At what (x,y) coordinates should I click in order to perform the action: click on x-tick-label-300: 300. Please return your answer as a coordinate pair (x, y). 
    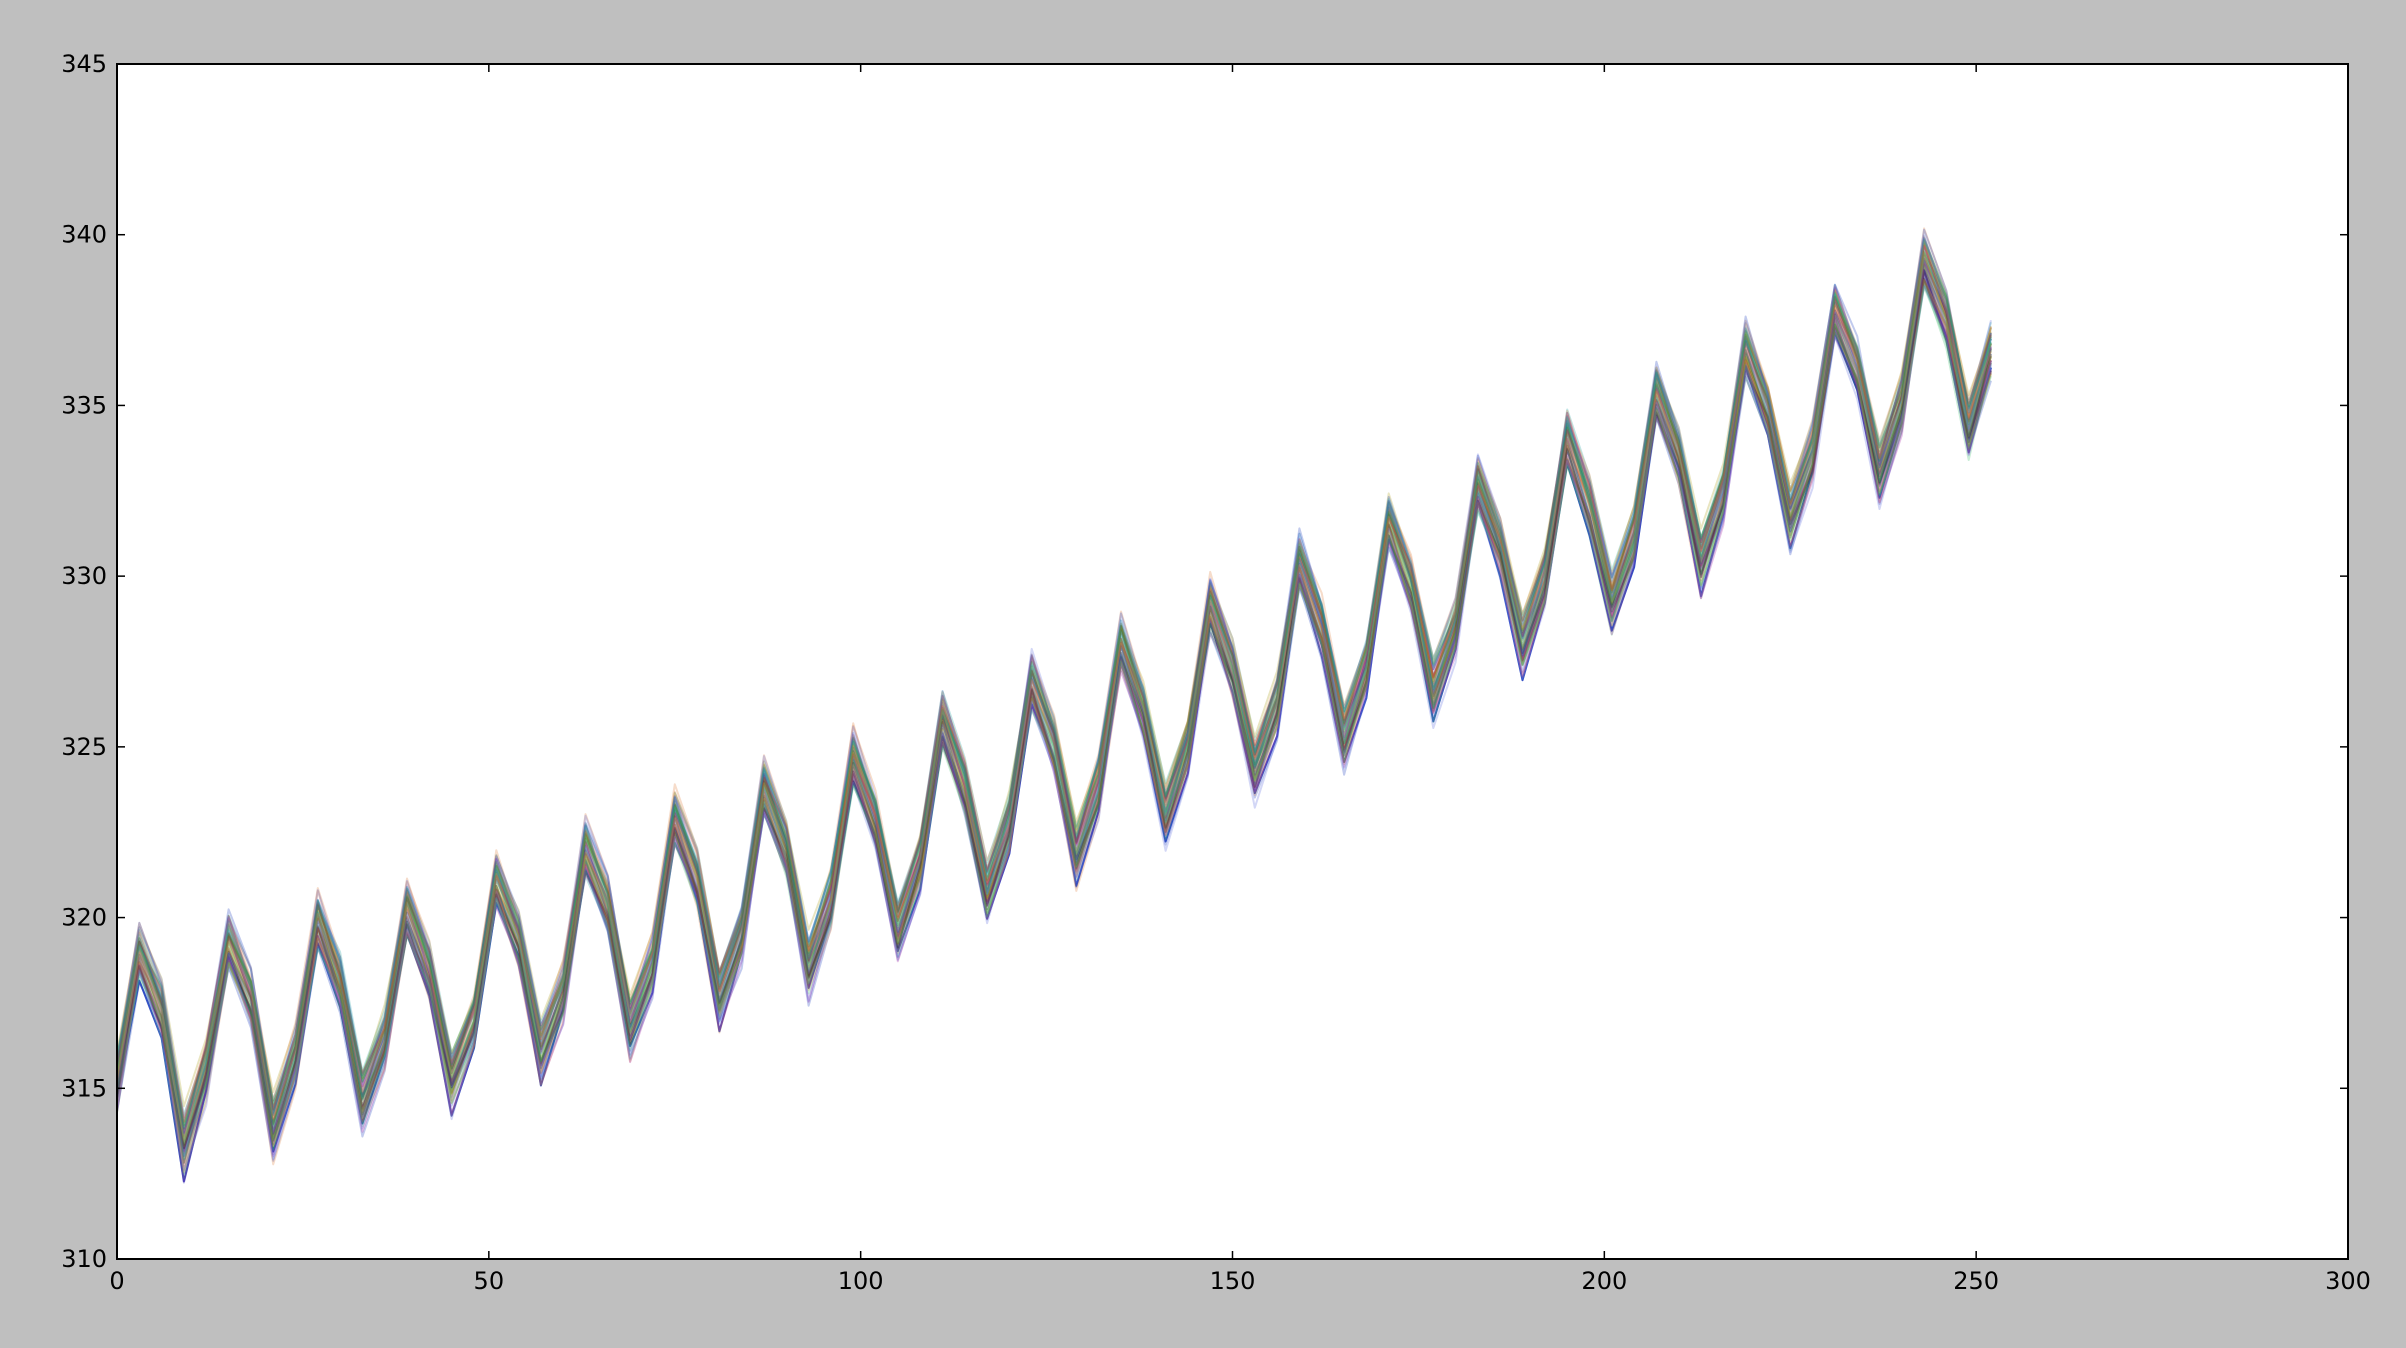
    Looking at the image, I should click on (2348, 1281).